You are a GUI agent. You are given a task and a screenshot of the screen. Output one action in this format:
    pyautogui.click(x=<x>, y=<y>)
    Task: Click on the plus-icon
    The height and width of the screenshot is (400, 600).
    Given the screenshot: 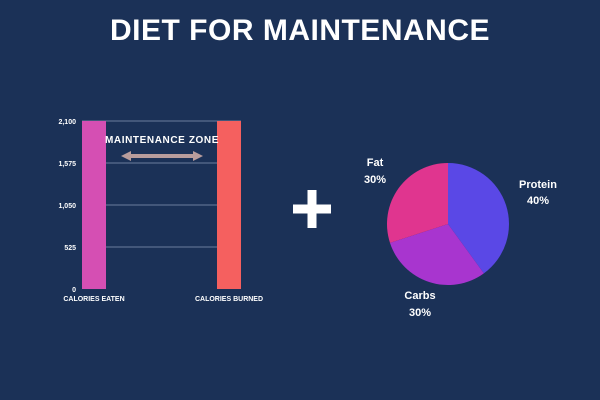 What is the action you would take?
    pyautogui.click(x=312, y=209)
    